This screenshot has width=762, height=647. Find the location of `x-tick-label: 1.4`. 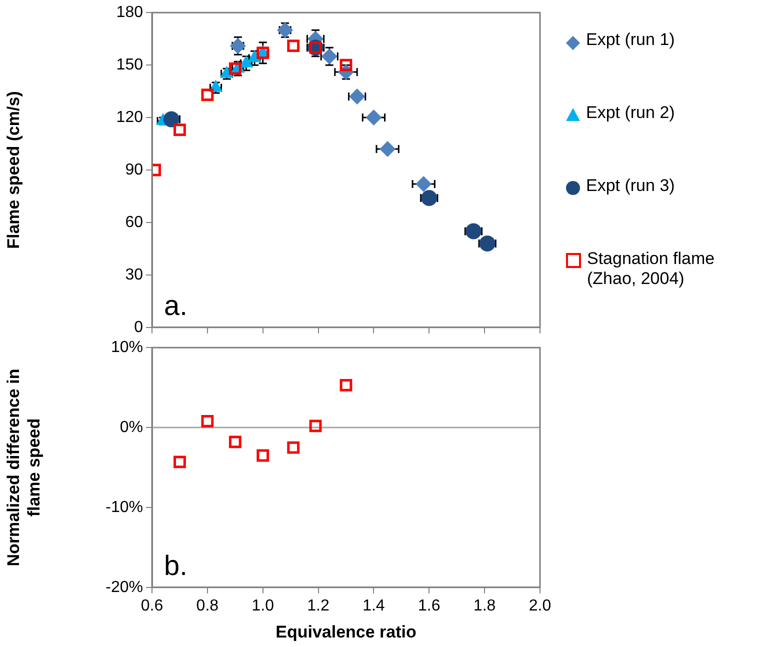

x-tick-label: 1.4 is located at coordinates (373, 605).